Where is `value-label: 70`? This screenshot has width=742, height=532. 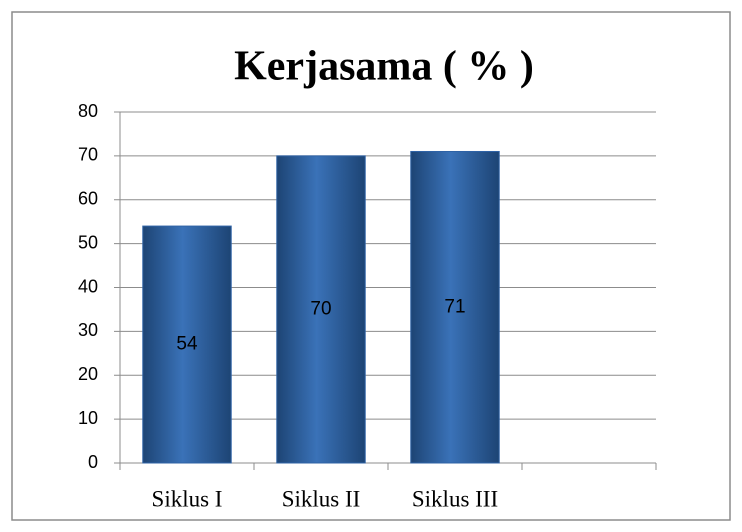
value-label: 70 is located at coordinates (320, 308).